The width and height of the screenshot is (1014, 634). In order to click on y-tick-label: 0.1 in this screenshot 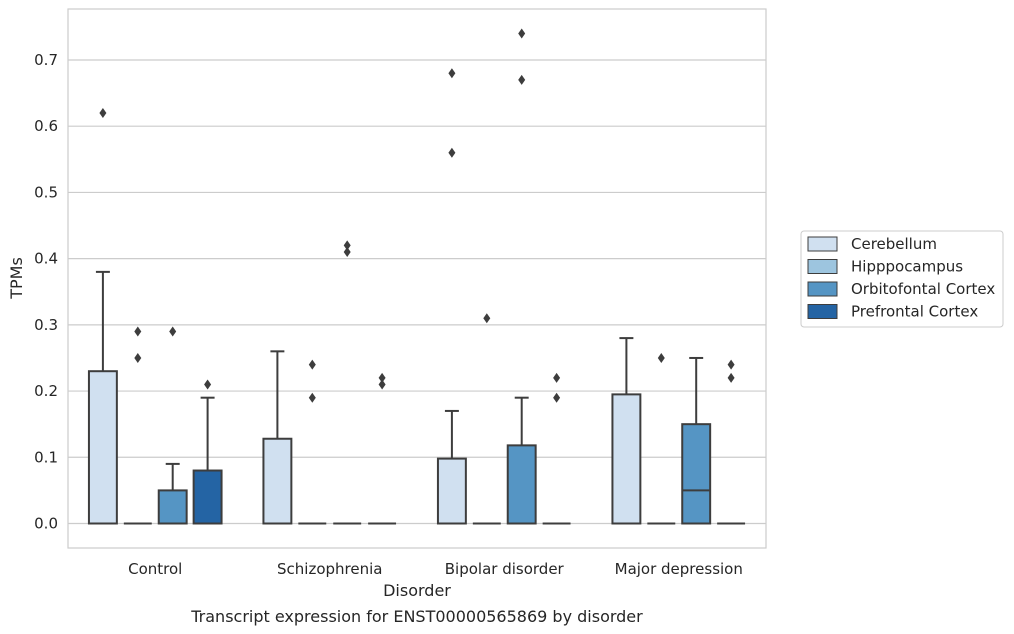, I will do `click(46, 457)`.